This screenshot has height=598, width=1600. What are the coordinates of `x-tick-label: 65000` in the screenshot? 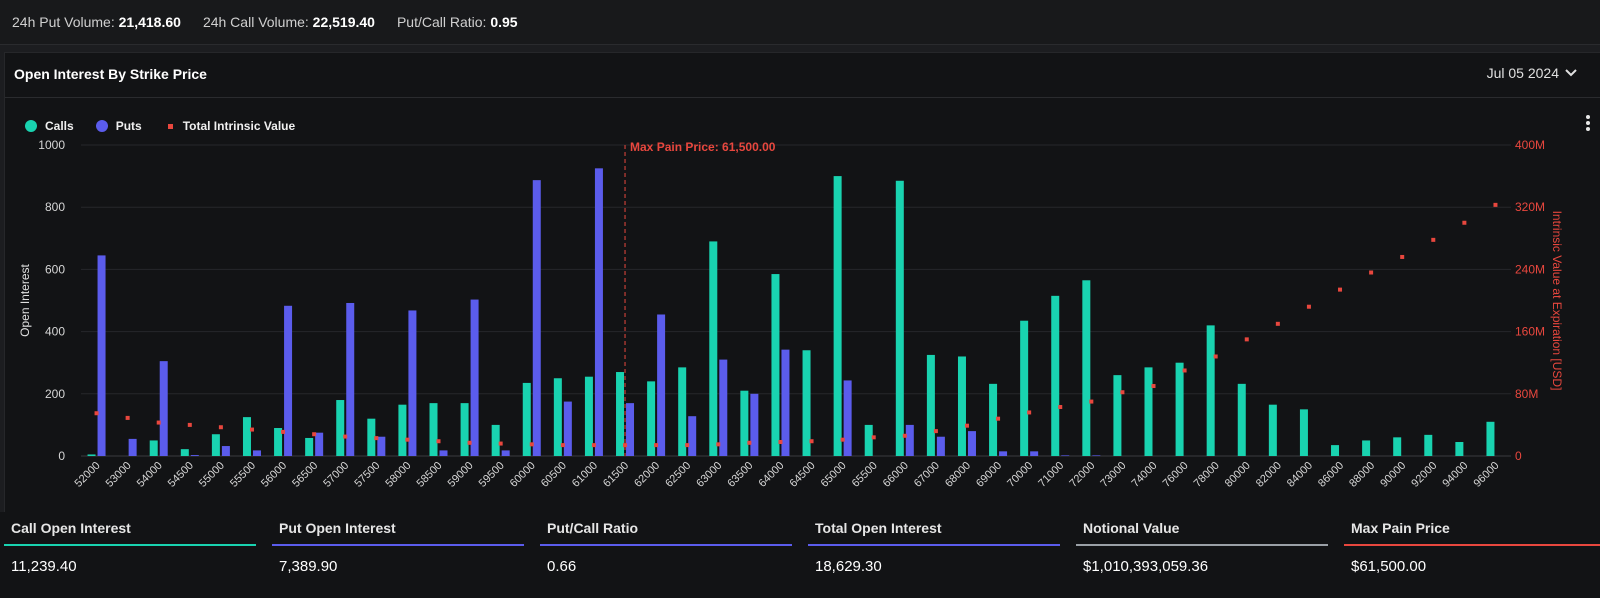 It's located at (834, 475).